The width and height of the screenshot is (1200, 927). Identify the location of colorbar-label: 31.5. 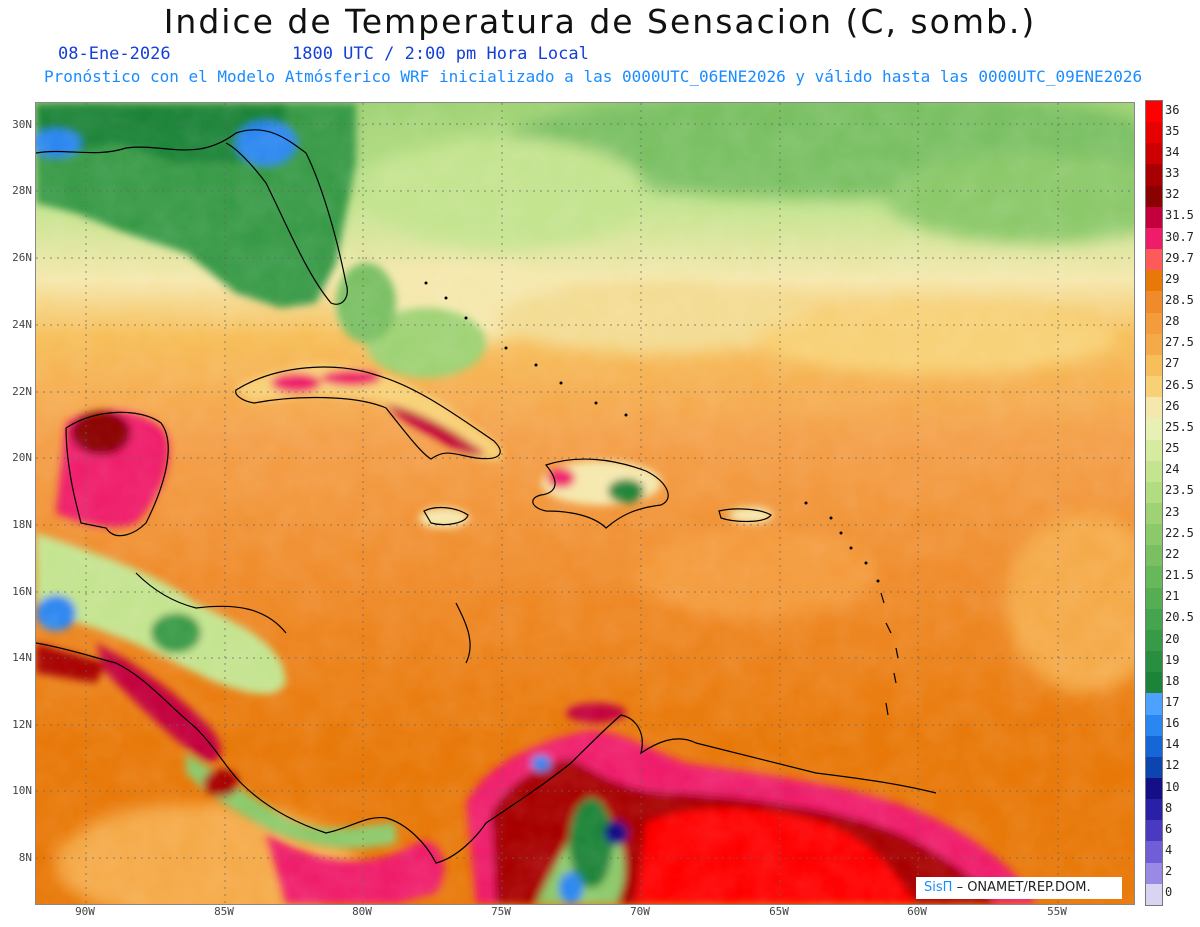
(1179, 215).